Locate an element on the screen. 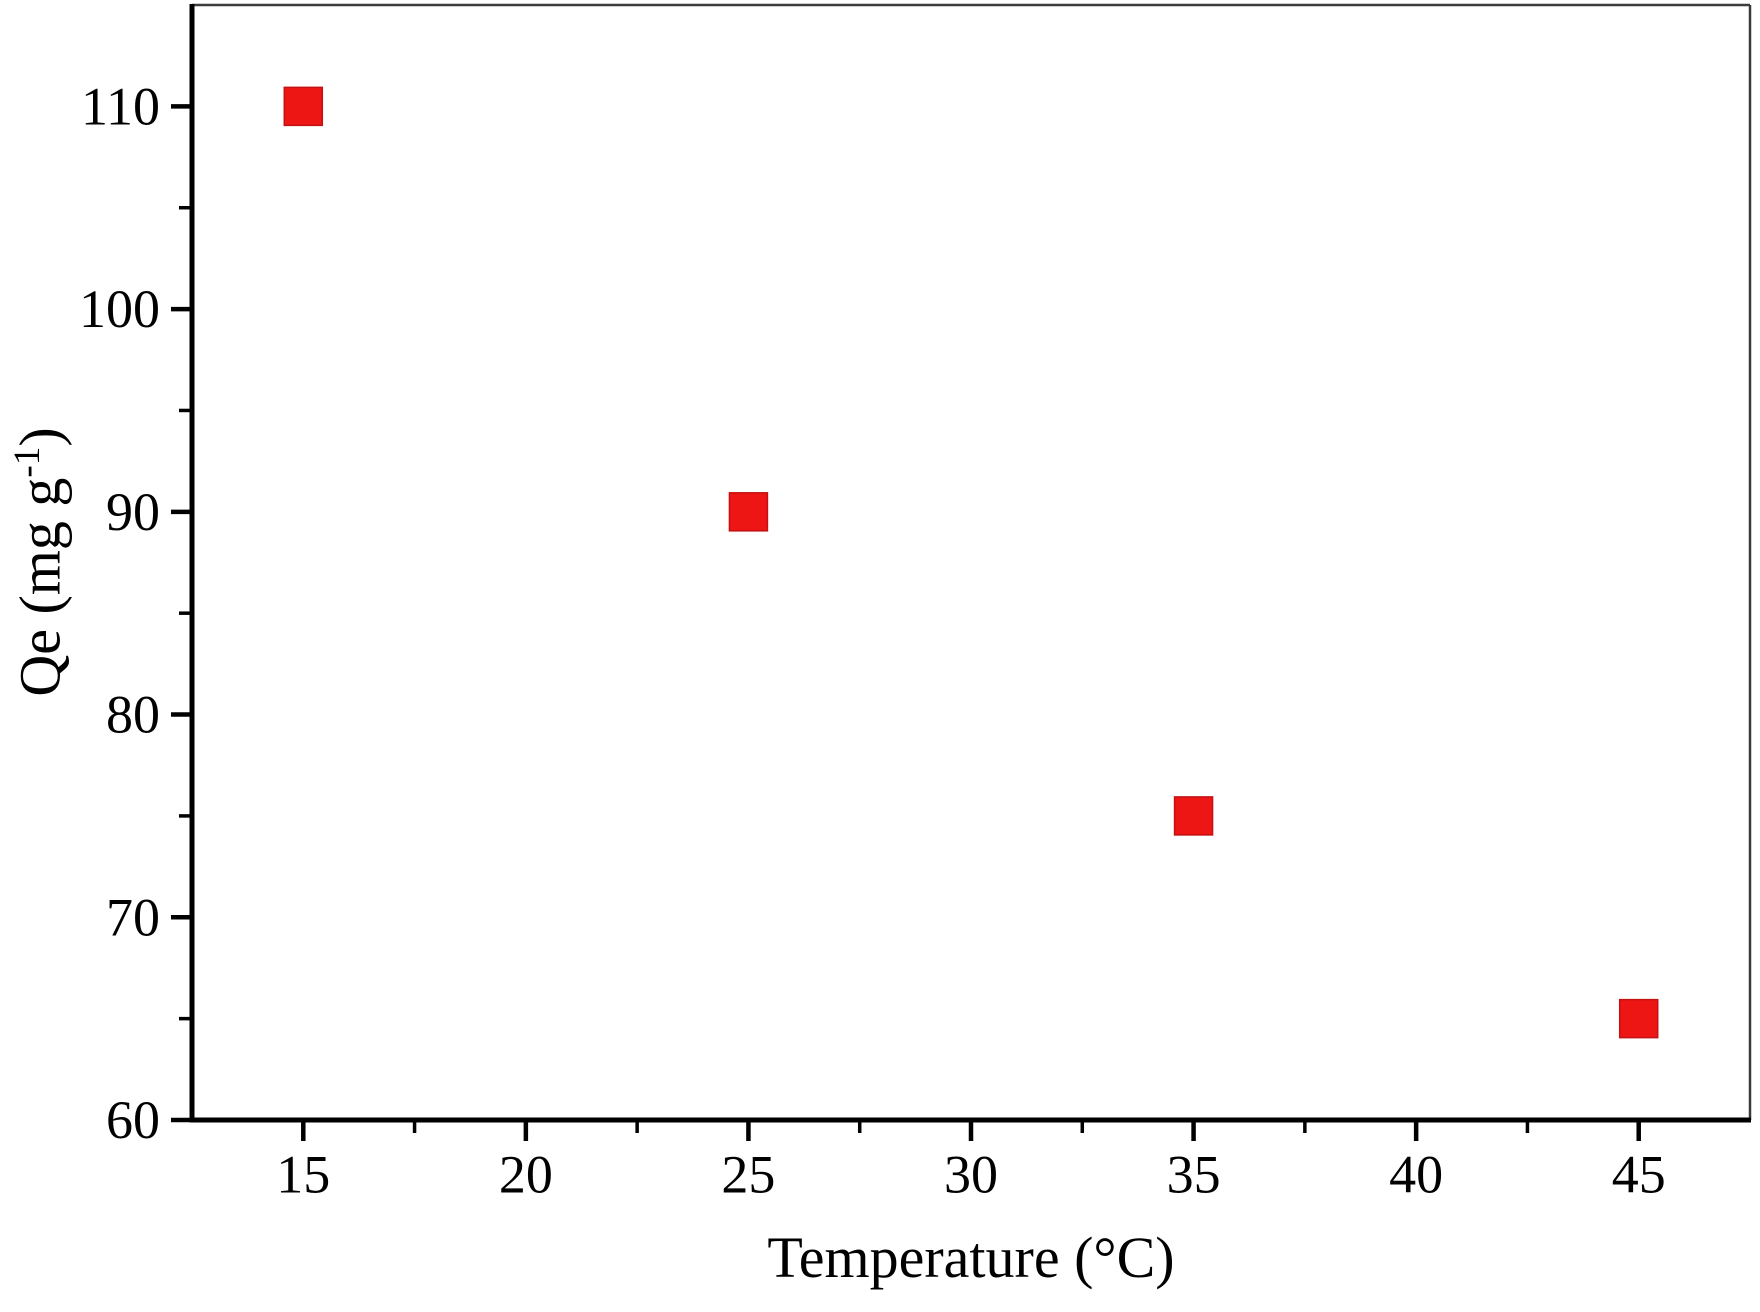  x-tick-label: 30 is located at coordinates (971, 1174).